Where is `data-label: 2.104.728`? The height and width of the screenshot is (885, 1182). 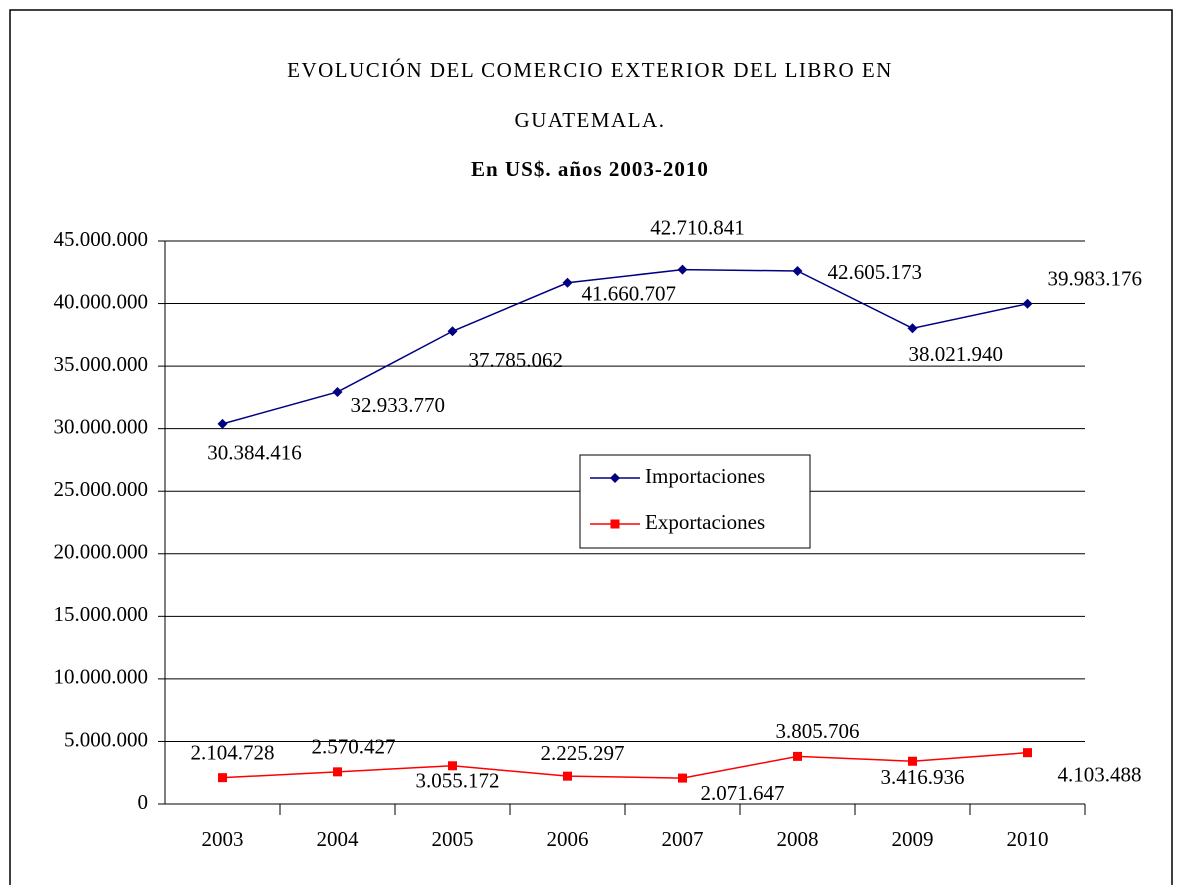 data-label: 2.104.728 is located at coordinates (233, 752).